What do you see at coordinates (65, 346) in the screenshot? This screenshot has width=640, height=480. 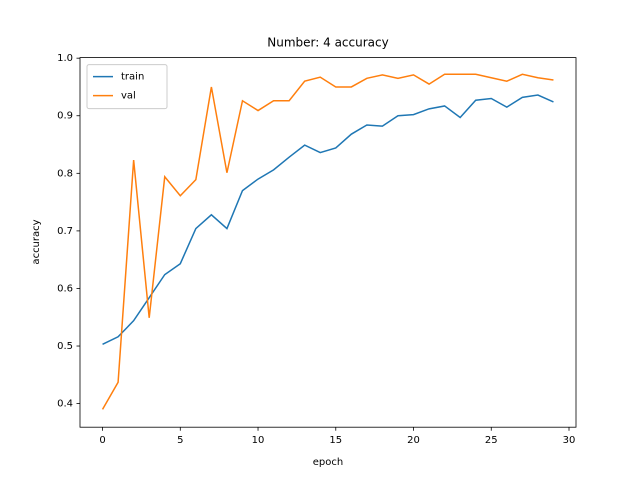 I see `y-tick-label: 0.5` at bounding box center [65, 346].